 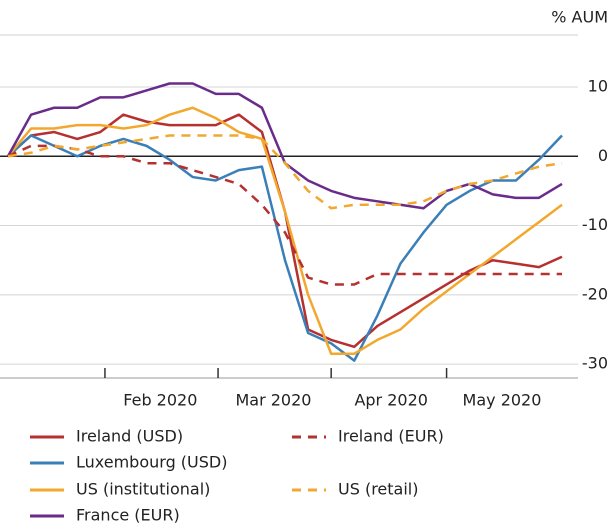 What do you see at coordinates (128, 515) in the screenshot?
I see `legend-label: France (EUR)` at bounding box center [128, 515].